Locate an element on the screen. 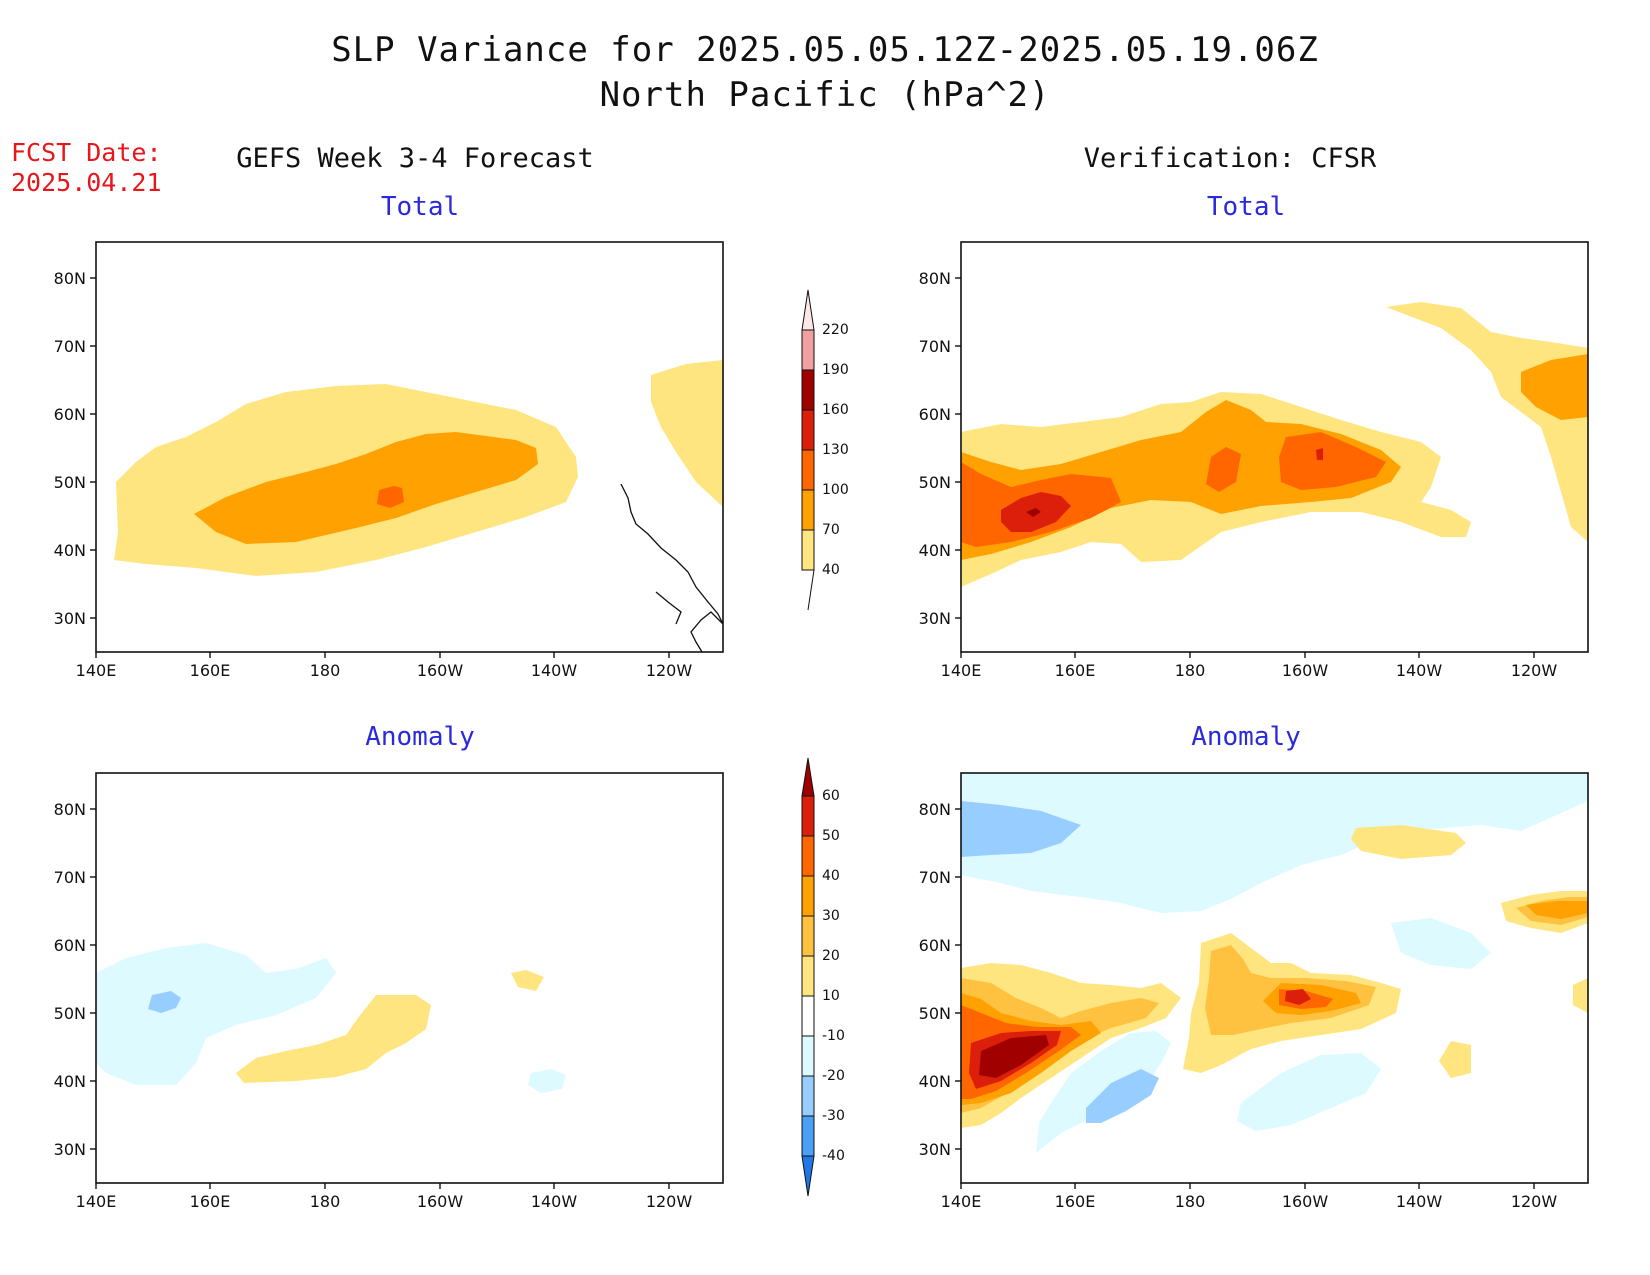 The height and width of the screenshot is (1275, 1650). lat-label-forecast-total-40n: 40N is located at coordinates (70, 550).